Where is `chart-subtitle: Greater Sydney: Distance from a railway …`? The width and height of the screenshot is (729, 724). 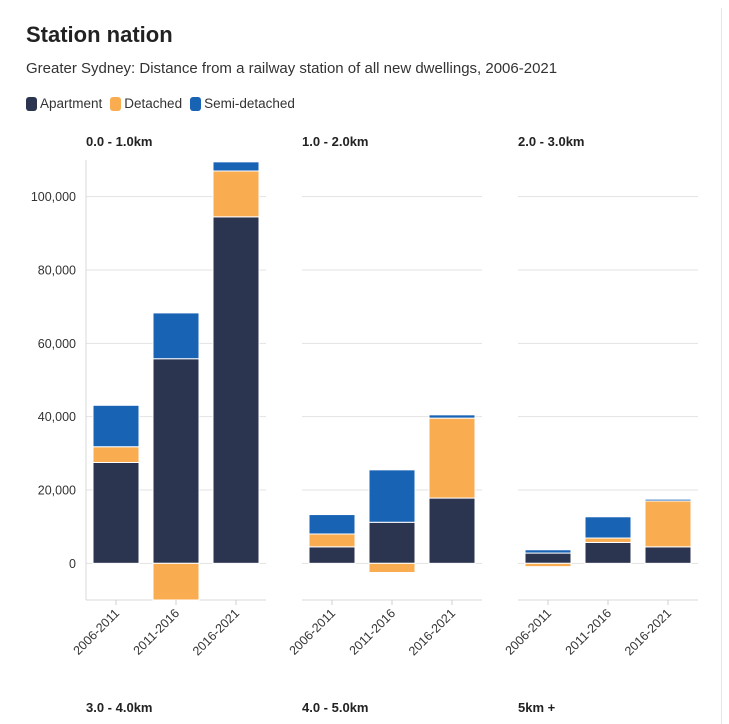 chart-subtitle: Greater Sydney: Distance from a railway … is located at coordinates (292, 68).